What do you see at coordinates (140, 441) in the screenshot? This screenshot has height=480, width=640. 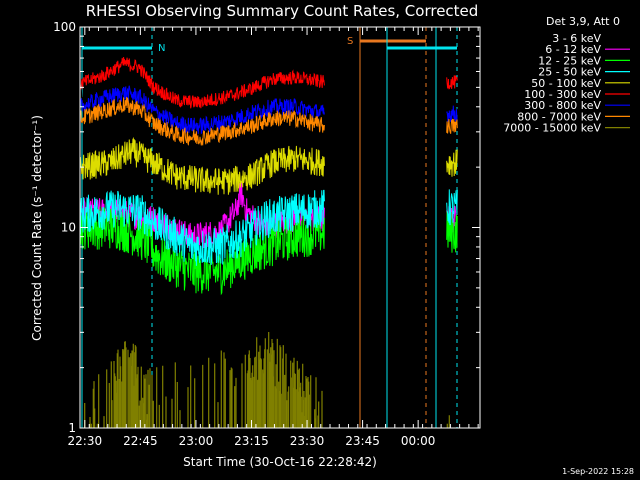 I see `x-tick-label: 22:45` at bounding box center [140, 441].